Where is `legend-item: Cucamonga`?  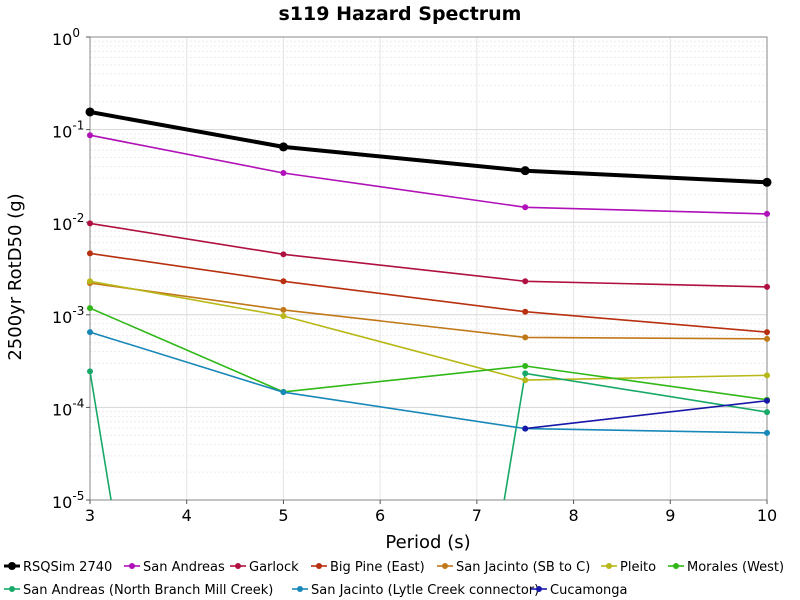 legend-item: Cucamonga is located at coordinates (579, 590).